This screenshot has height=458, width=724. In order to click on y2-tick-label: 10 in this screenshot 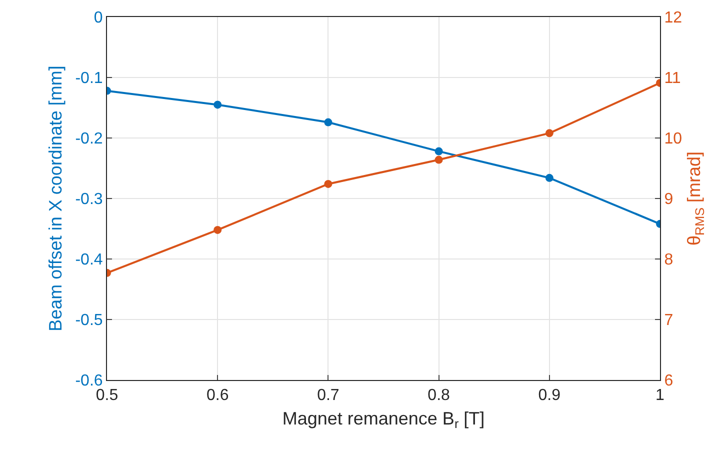, I will do `click(673, 139)`.